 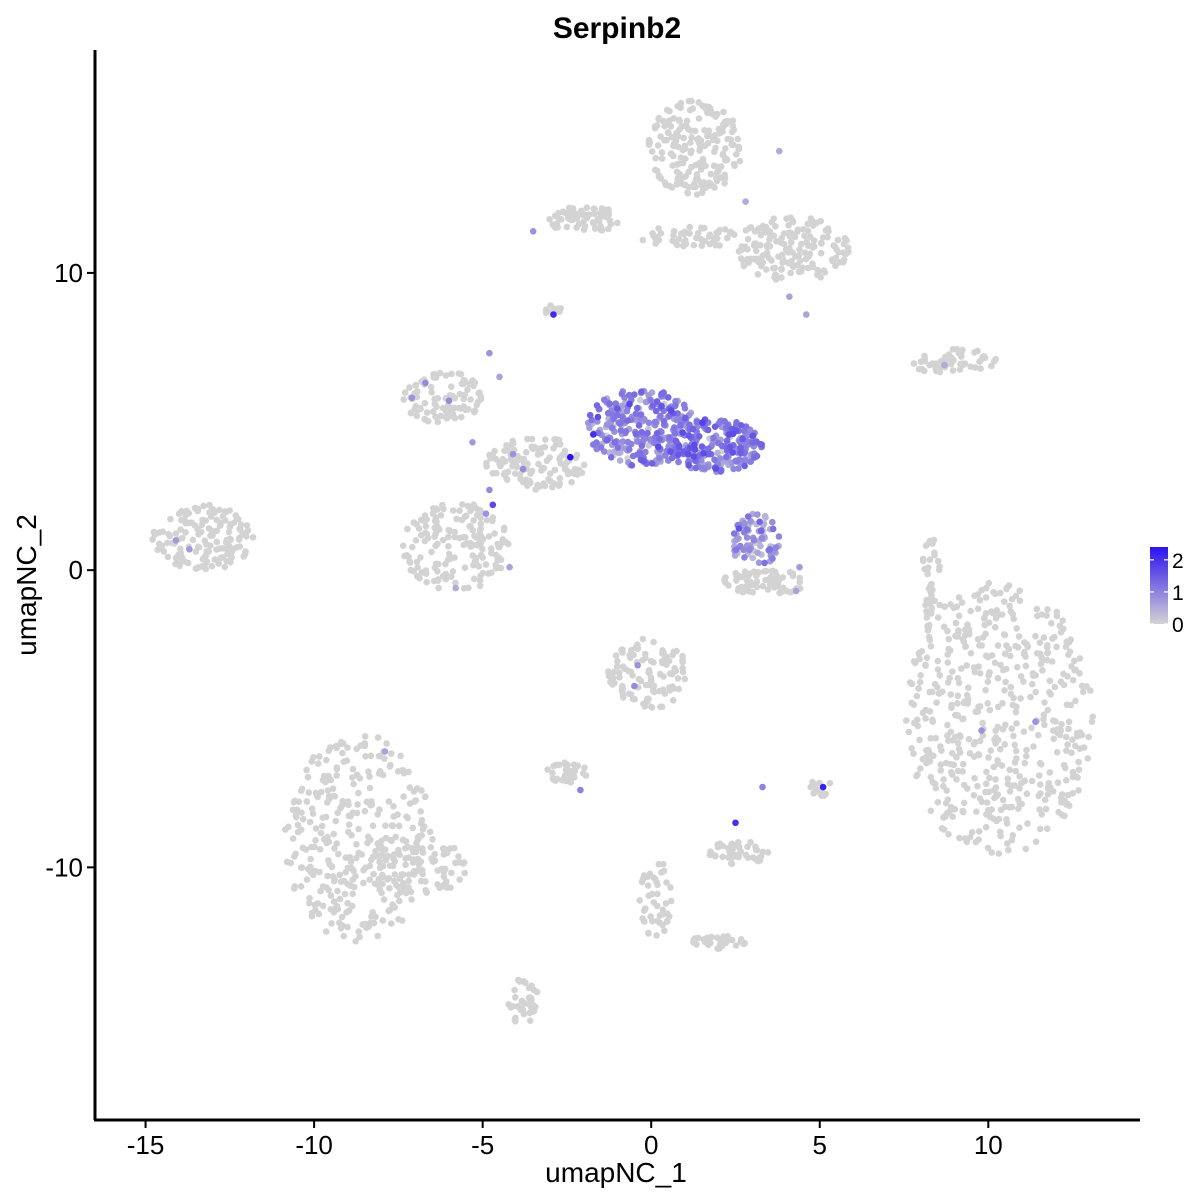 I want to click on legend-ticks: 2 1 0, so click(x=1167, y=593).